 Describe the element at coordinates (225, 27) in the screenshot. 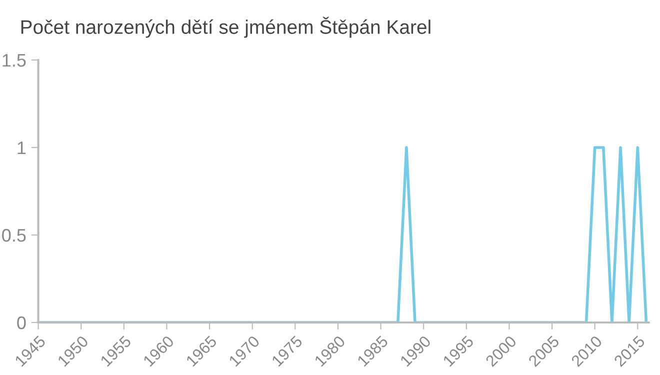

I see `chart-title: Počet narozených dětí se jménem Štěpán Karel` at that location.